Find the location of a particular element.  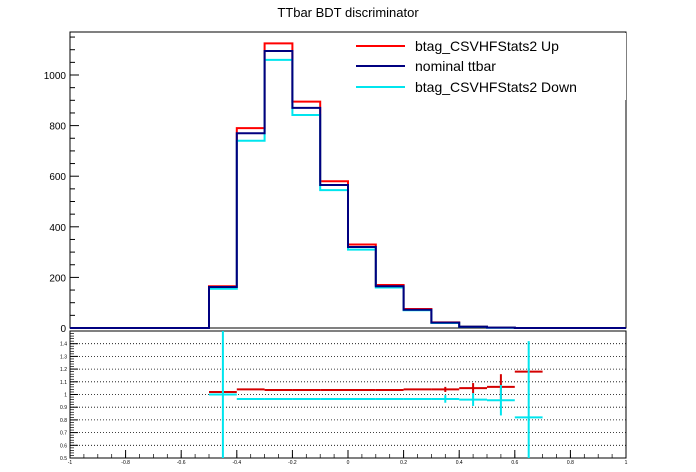

main-y-tick-label: 600 is located at coordinates (57, 177).